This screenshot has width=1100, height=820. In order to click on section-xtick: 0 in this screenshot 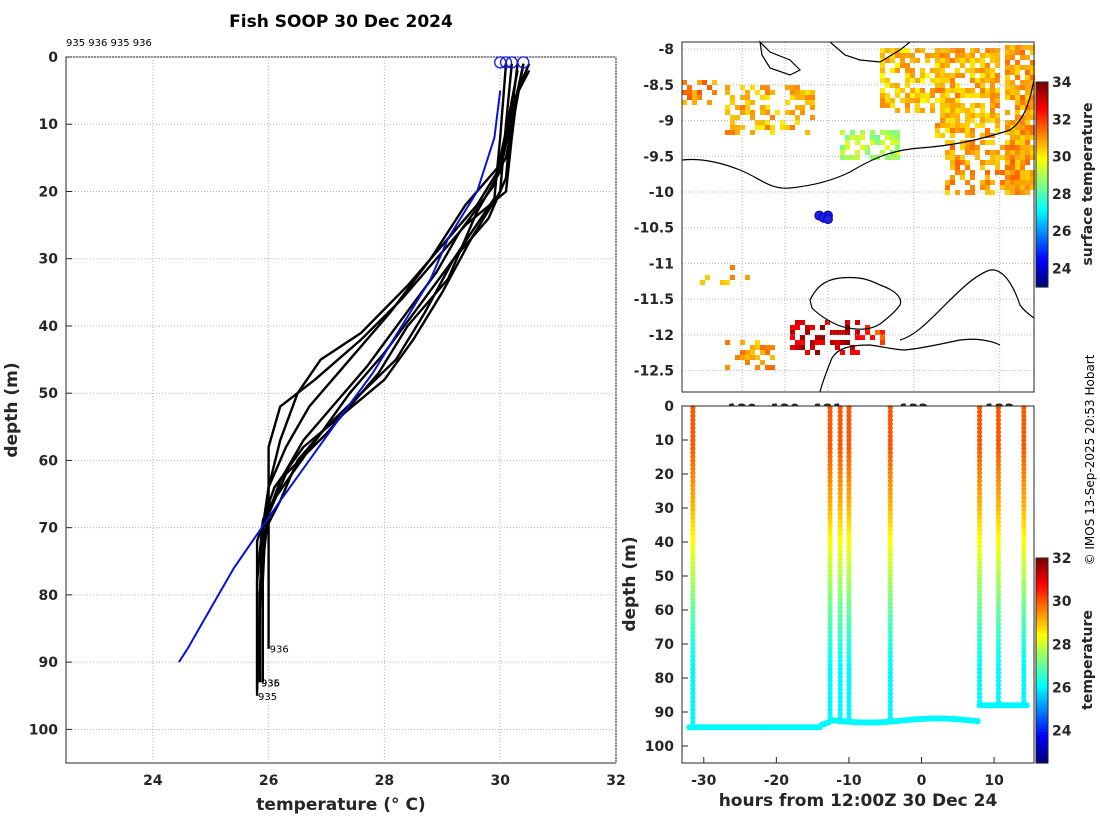, I will do `click(922, 781)`.